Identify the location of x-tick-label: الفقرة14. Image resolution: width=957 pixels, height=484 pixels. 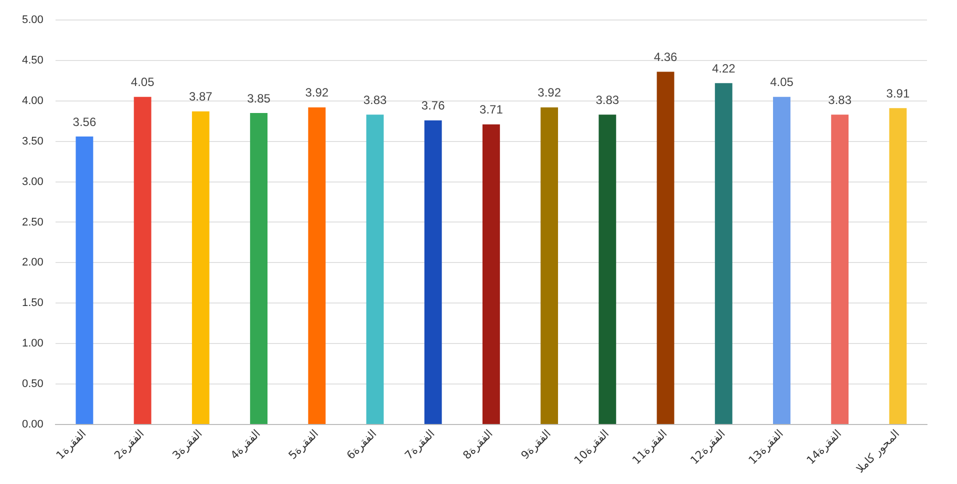
(824, 447).